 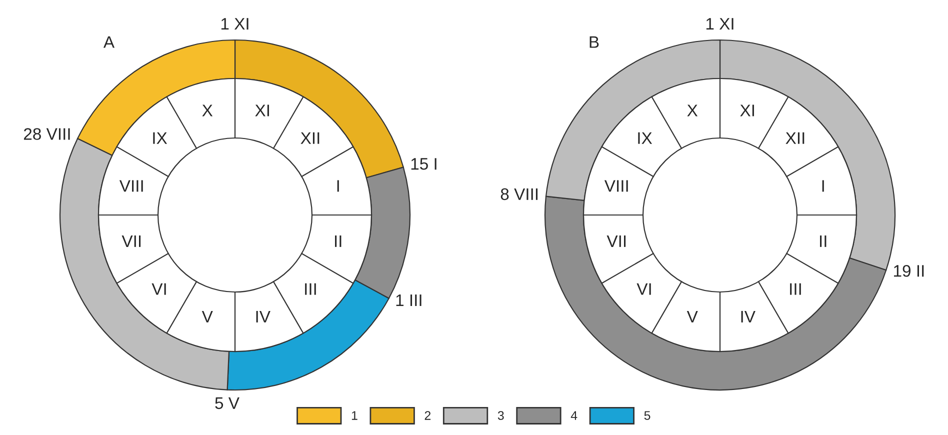 What do you see at coordinates (109, 42) in the screenshot?
I see `chart-title: A` at bounding box center [109, 42].